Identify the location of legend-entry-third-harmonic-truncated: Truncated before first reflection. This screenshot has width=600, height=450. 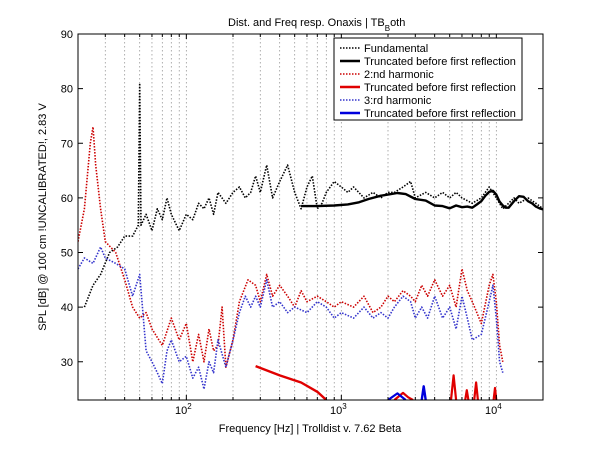
(440, 114).